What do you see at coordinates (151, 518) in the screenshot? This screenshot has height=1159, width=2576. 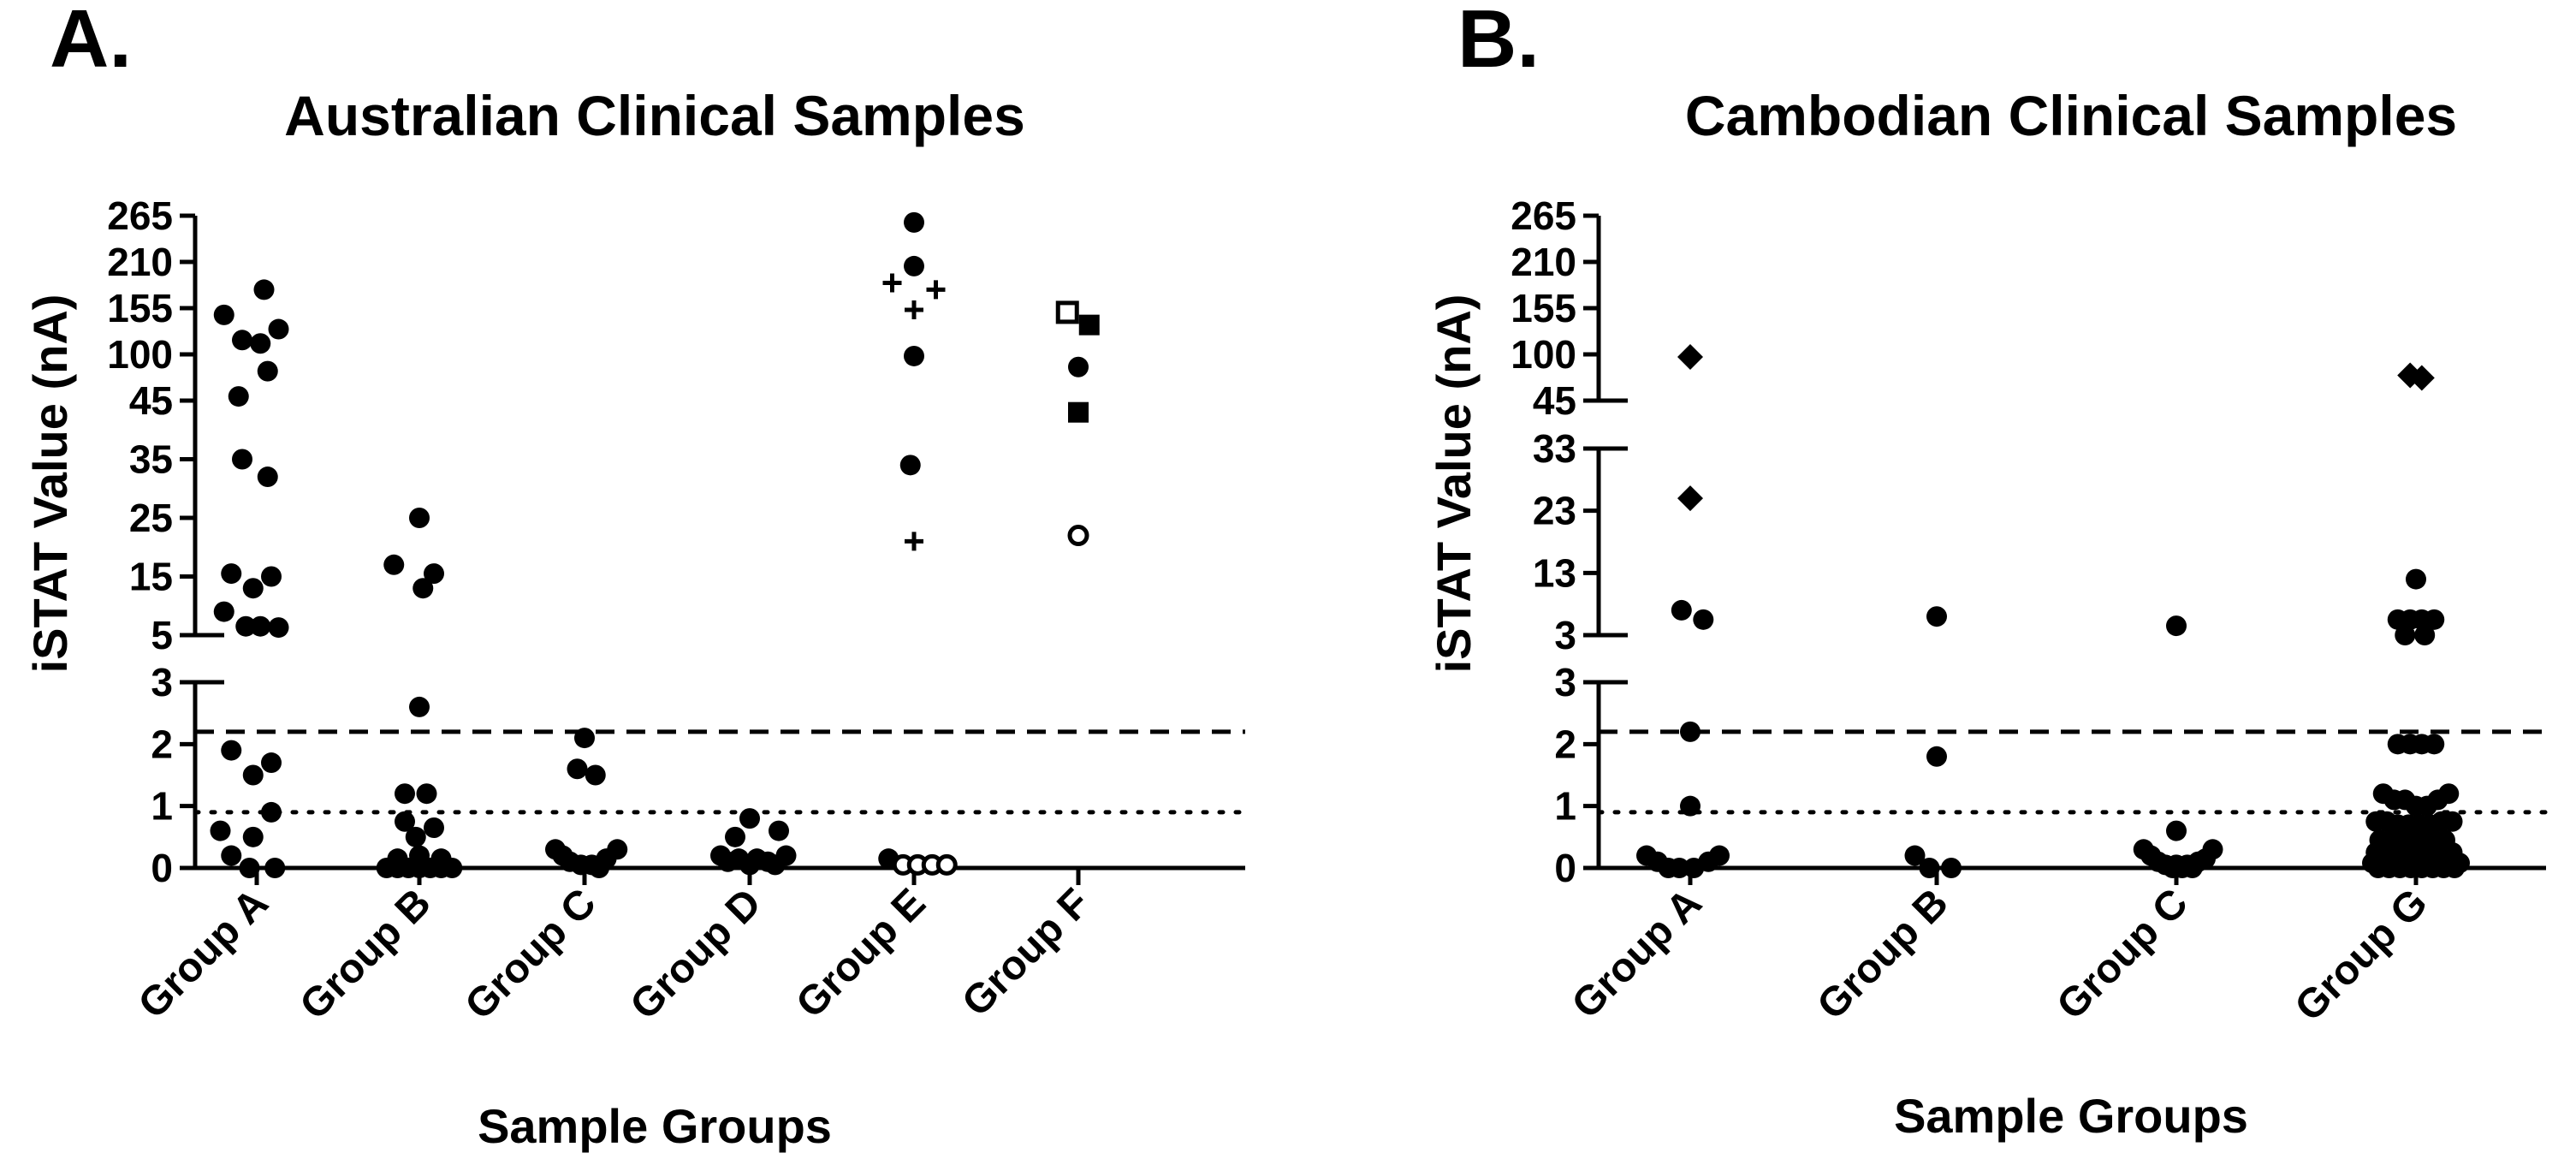 I see `y-tick-label: 25` at bounding box center [151, 518].